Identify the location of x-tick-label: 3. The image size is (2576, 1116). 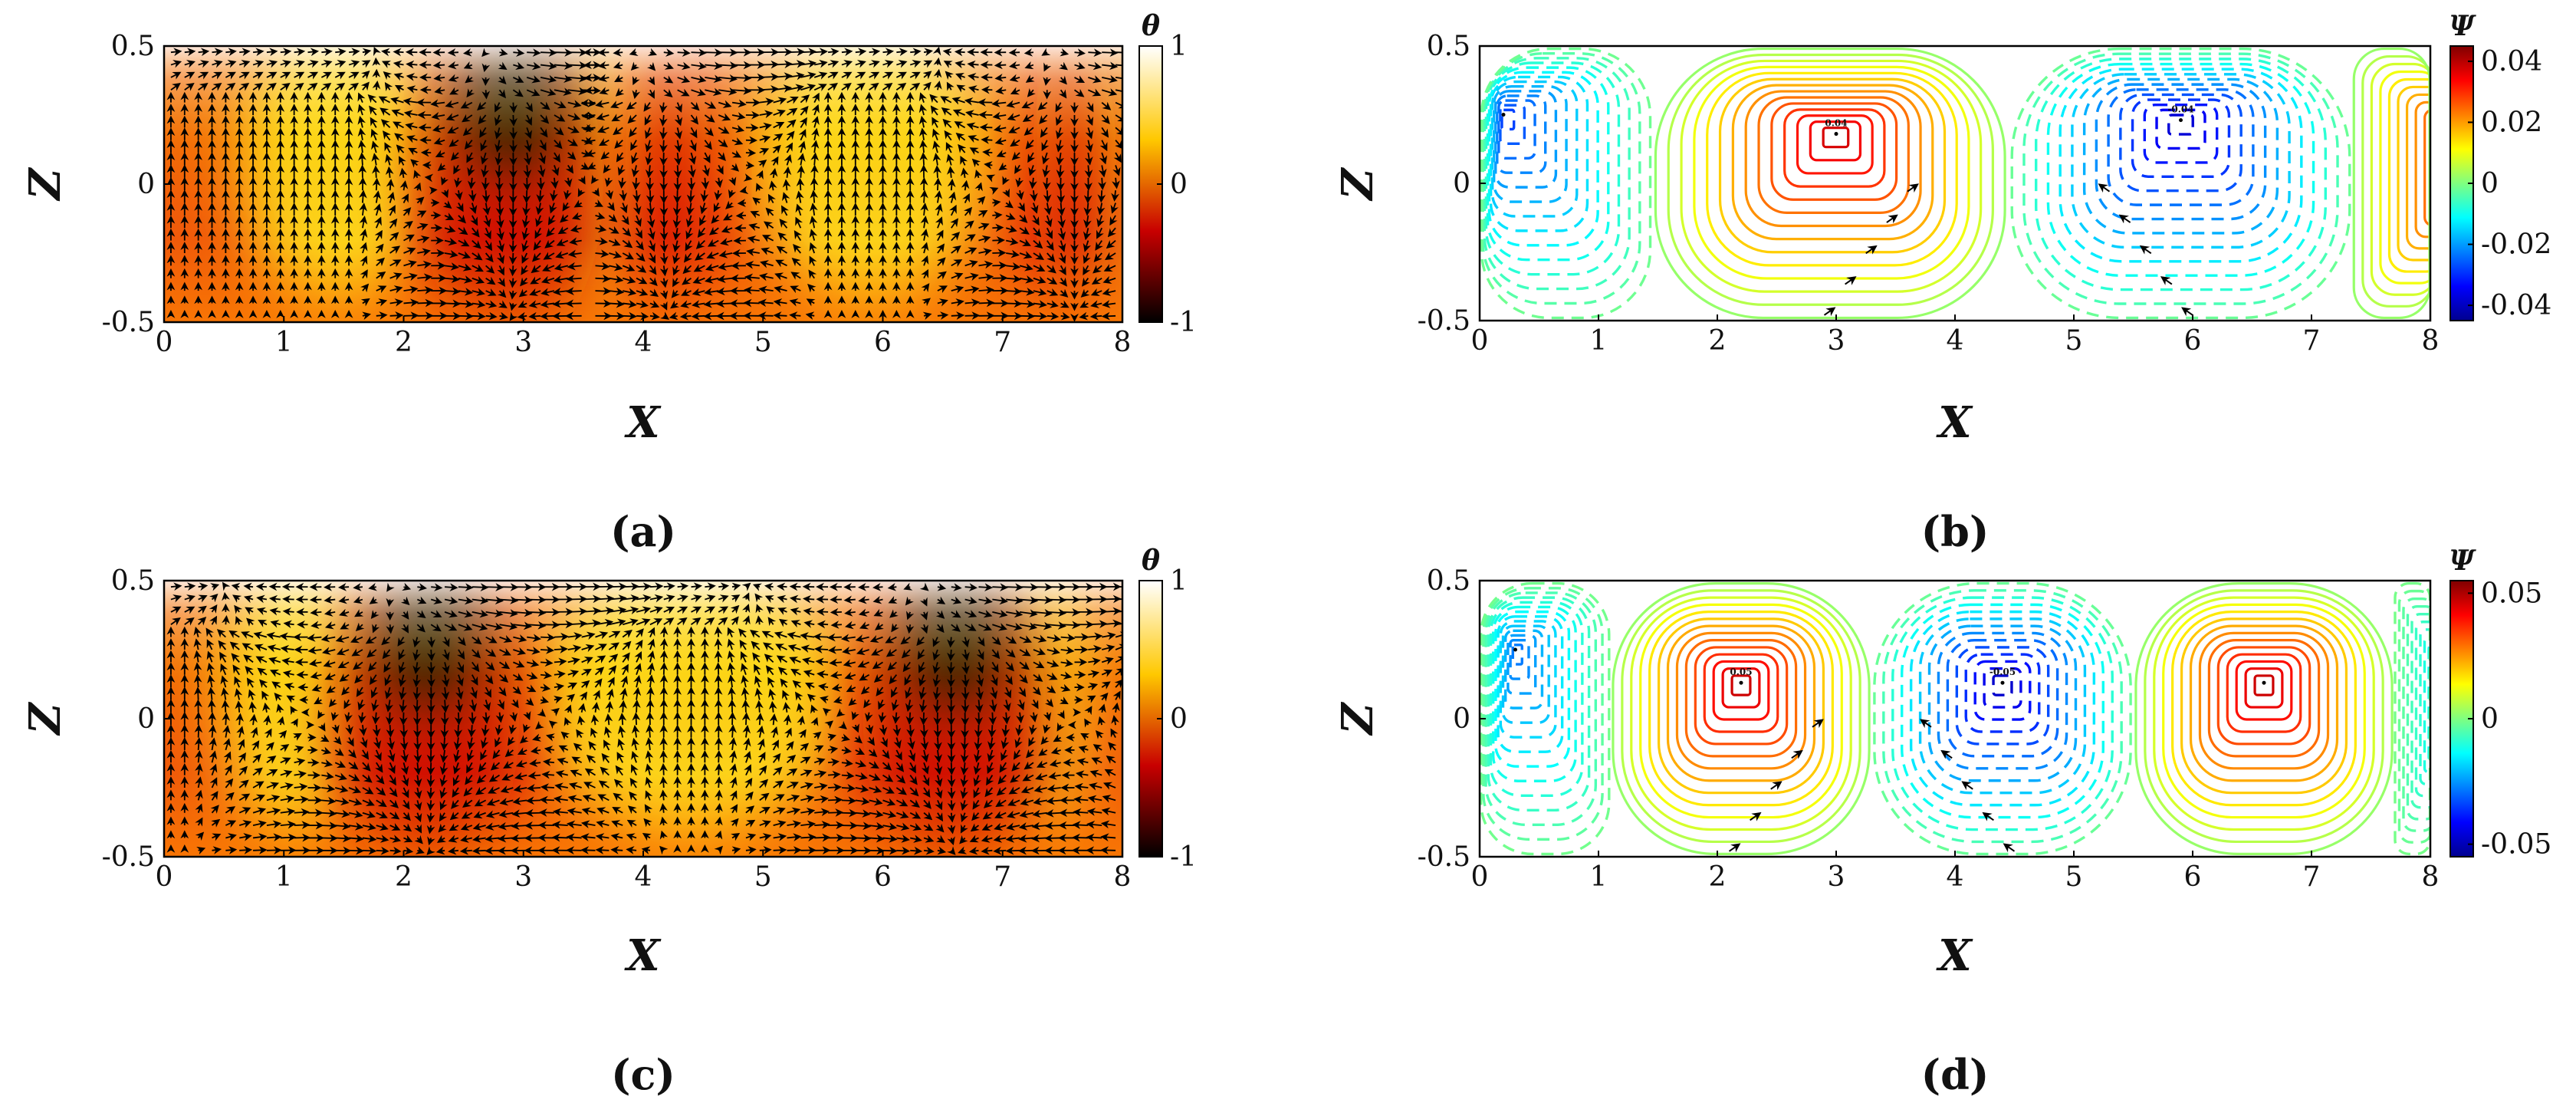
(523, 342).